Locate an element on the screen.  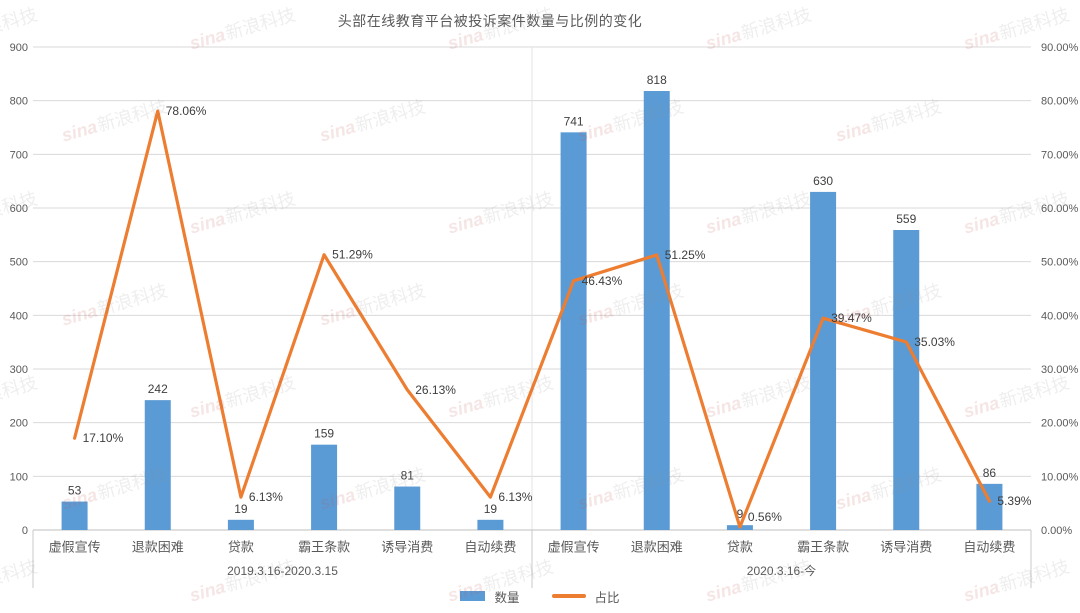
ratio-label: 39.47% is located at coordinates (851, 318).